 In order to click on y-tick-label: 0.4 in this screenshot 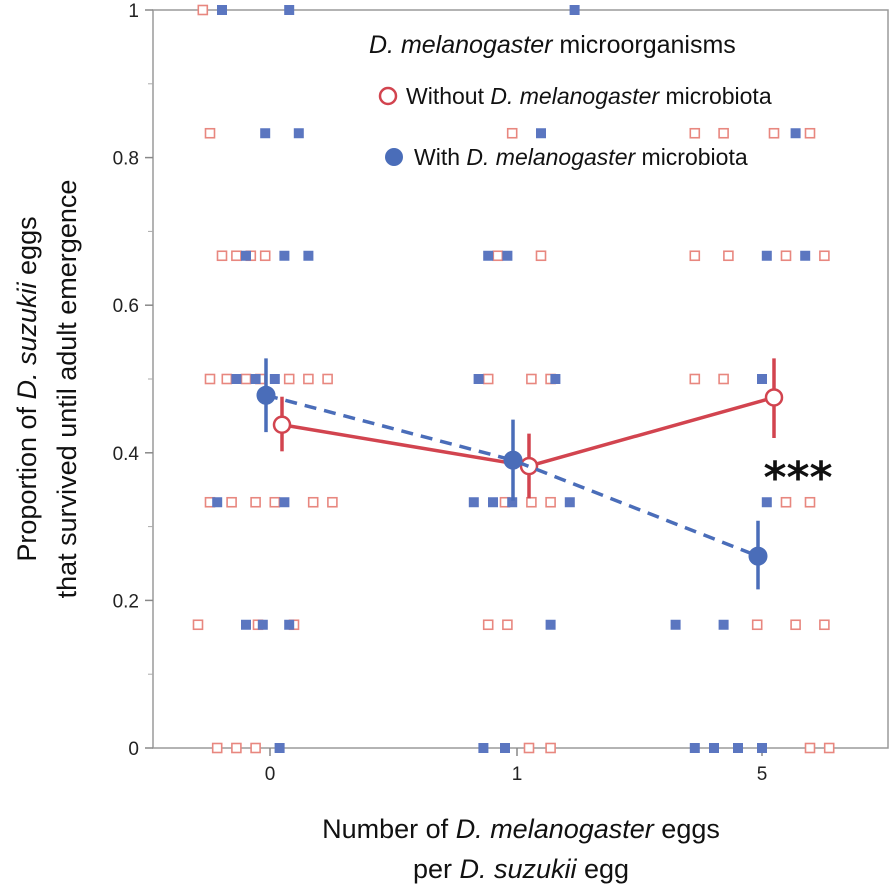, I will do `click(126, 454)`.